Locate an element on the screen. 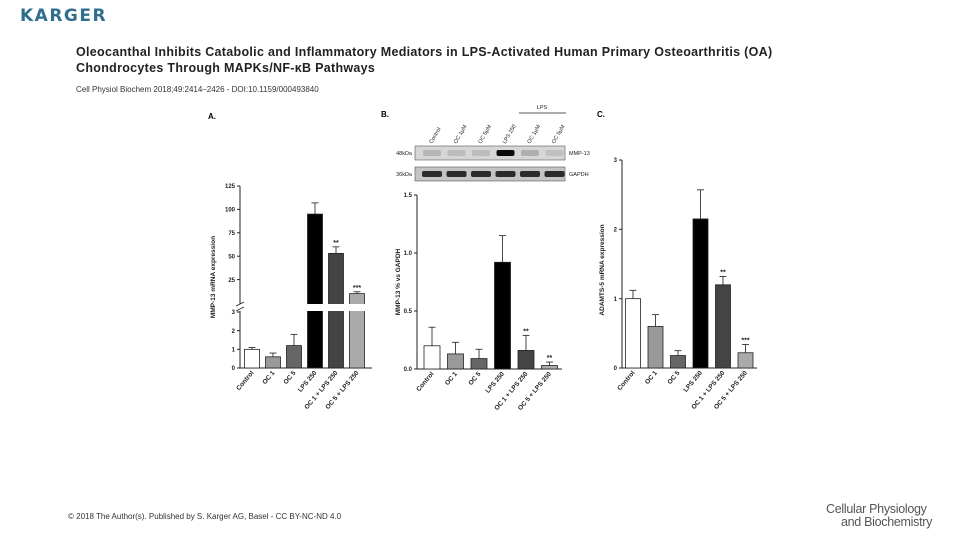 Image resolution: width=960 pixels, height=540 pixels. y-tick-label: 125 is located at coordinates (230, 187).